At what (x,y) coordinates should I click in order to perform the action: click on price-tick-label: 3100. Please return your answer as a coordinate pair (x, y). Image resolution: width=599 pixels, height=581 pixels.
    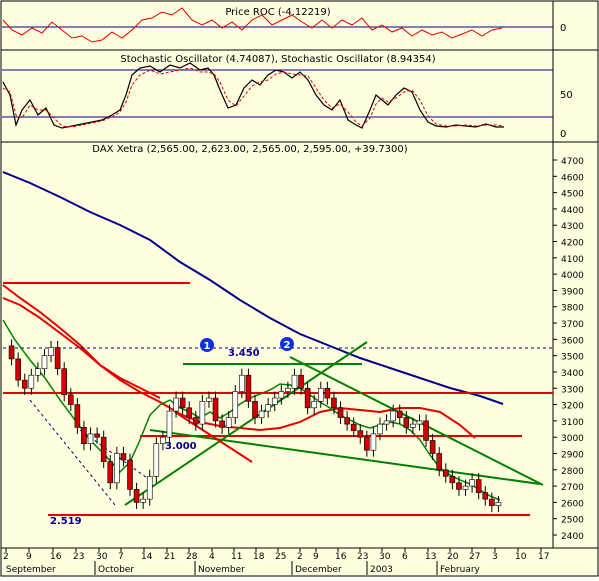
    Looking at the image, I should click on (572, 423).